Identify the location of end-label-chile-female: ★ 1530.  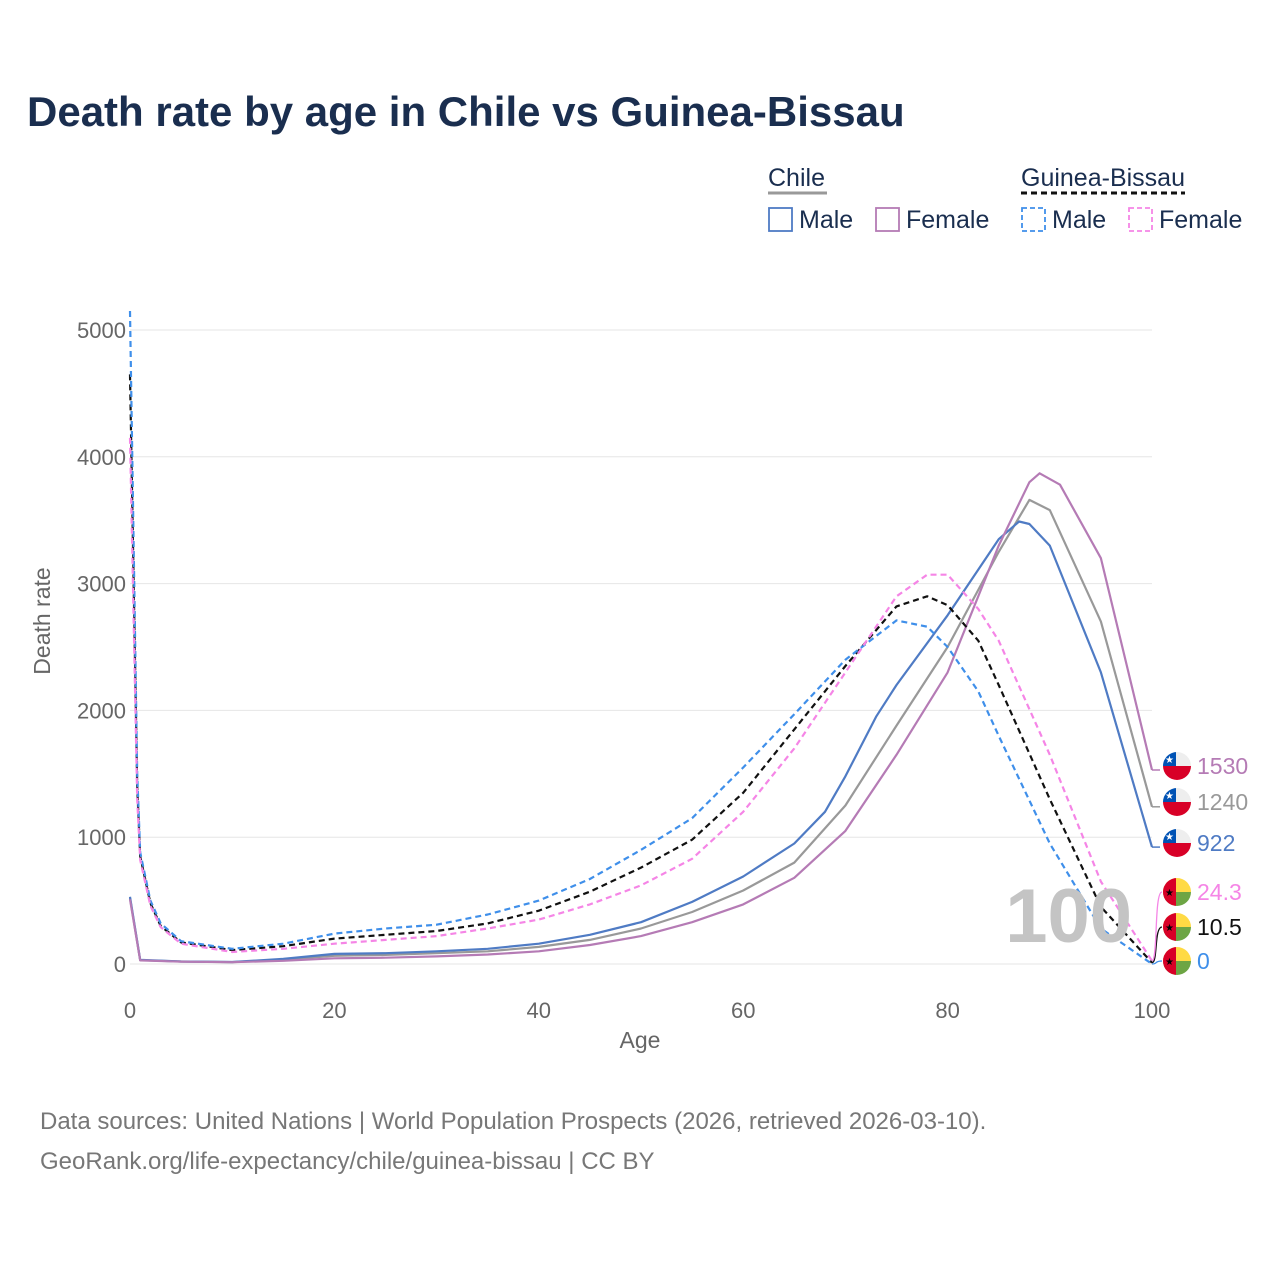
(1200, 766).